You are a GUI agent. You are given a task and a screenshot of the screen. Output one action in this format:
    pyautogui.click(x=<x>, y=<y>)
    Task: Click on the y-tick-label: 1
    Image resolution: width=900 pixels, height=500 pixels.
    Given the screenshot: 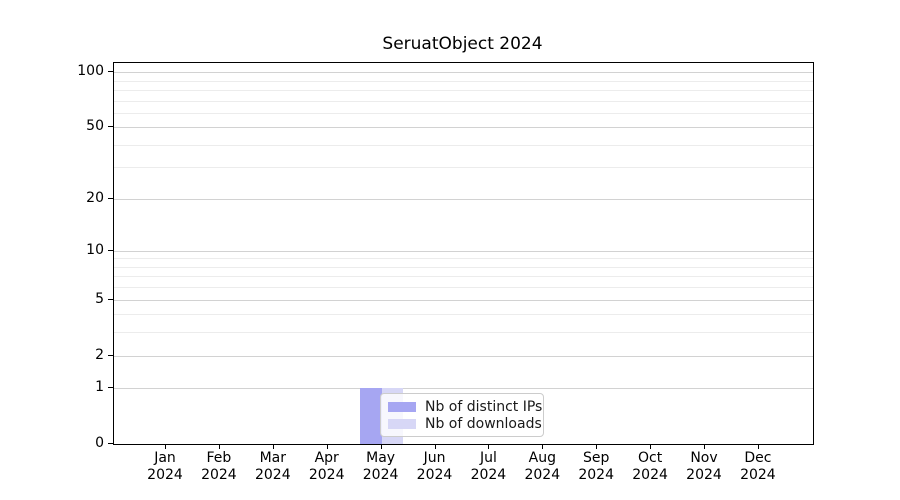 What is the action you would take?
    pyautogui.click(x=99, y=387)
    